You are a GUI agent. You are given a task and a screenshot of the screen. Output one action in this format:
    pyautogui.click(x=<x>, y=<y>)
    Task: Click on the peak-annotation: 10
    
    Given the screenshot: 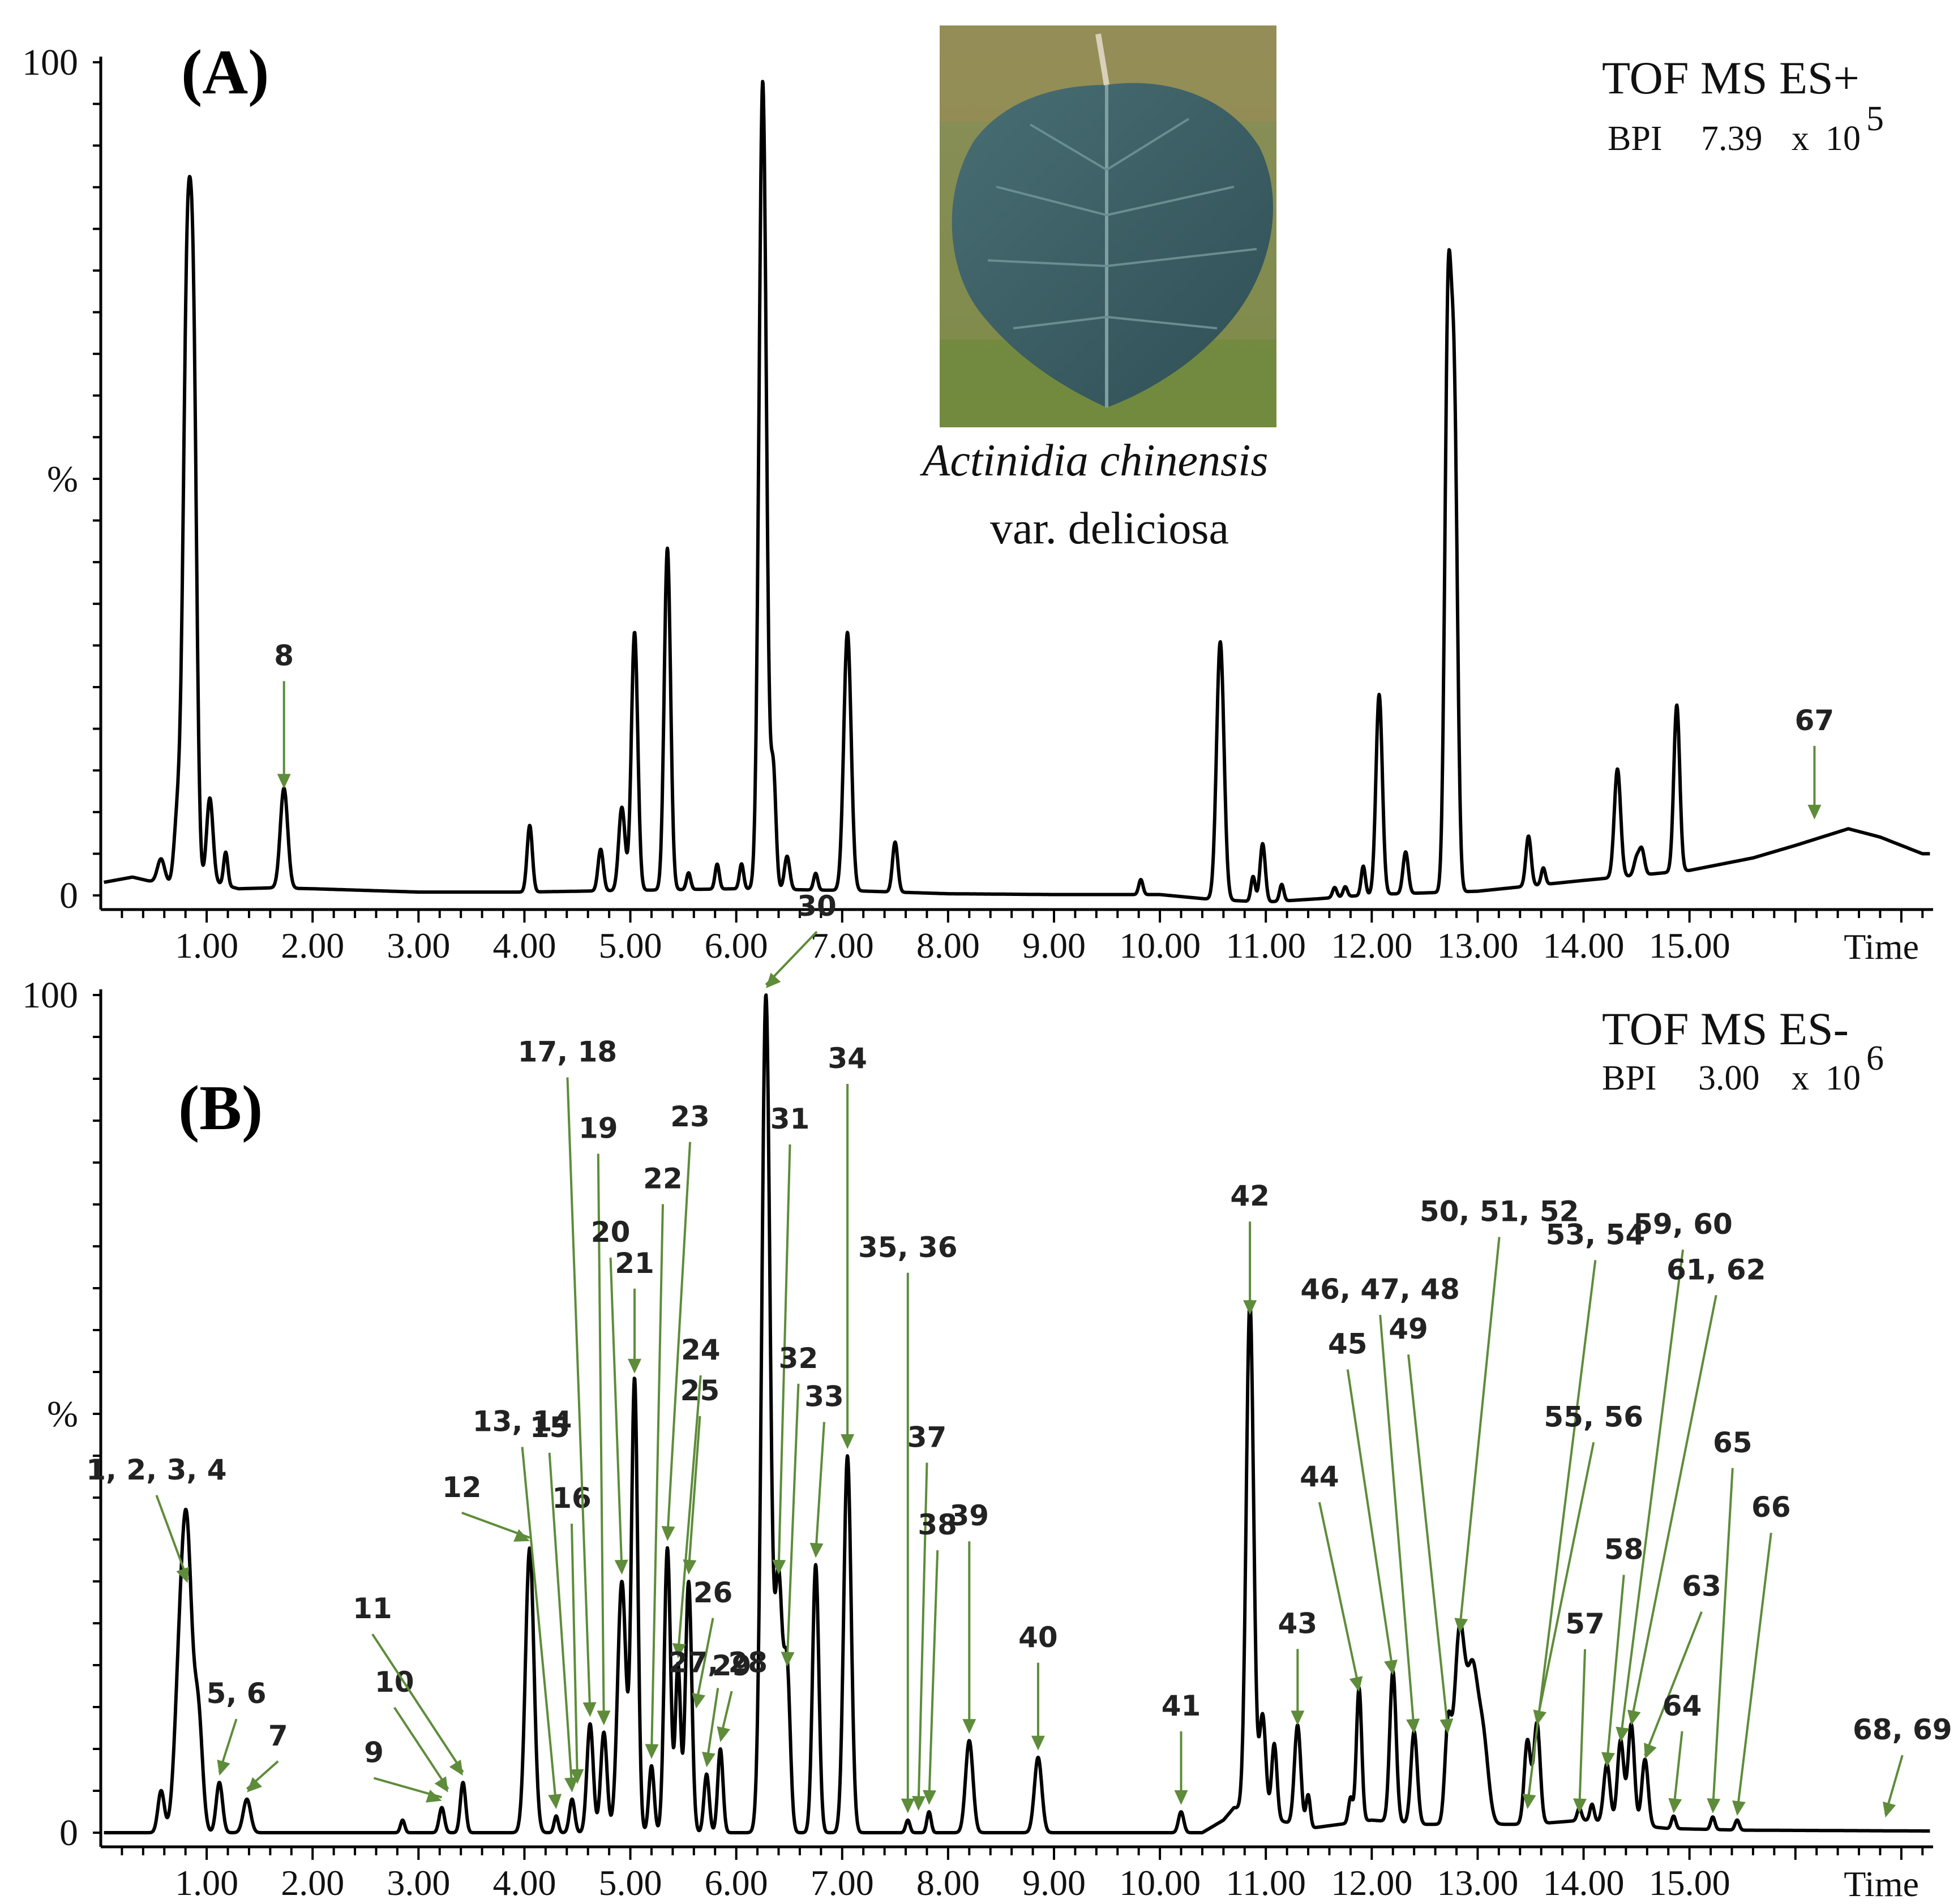 What is the action you would take?
    pyautogui.click(x=412, y=1729)
    